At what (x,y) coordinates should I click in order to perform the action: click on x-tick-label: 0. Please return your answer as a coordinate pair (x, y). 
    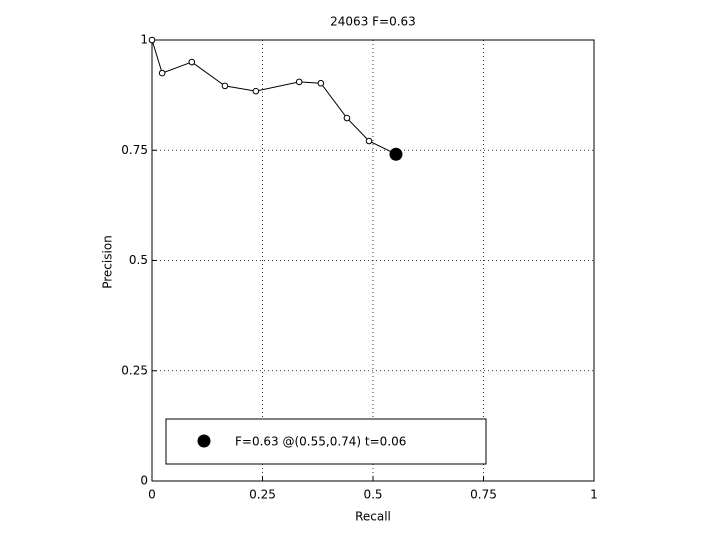
    Looking at the image, I should click on (152, 495).